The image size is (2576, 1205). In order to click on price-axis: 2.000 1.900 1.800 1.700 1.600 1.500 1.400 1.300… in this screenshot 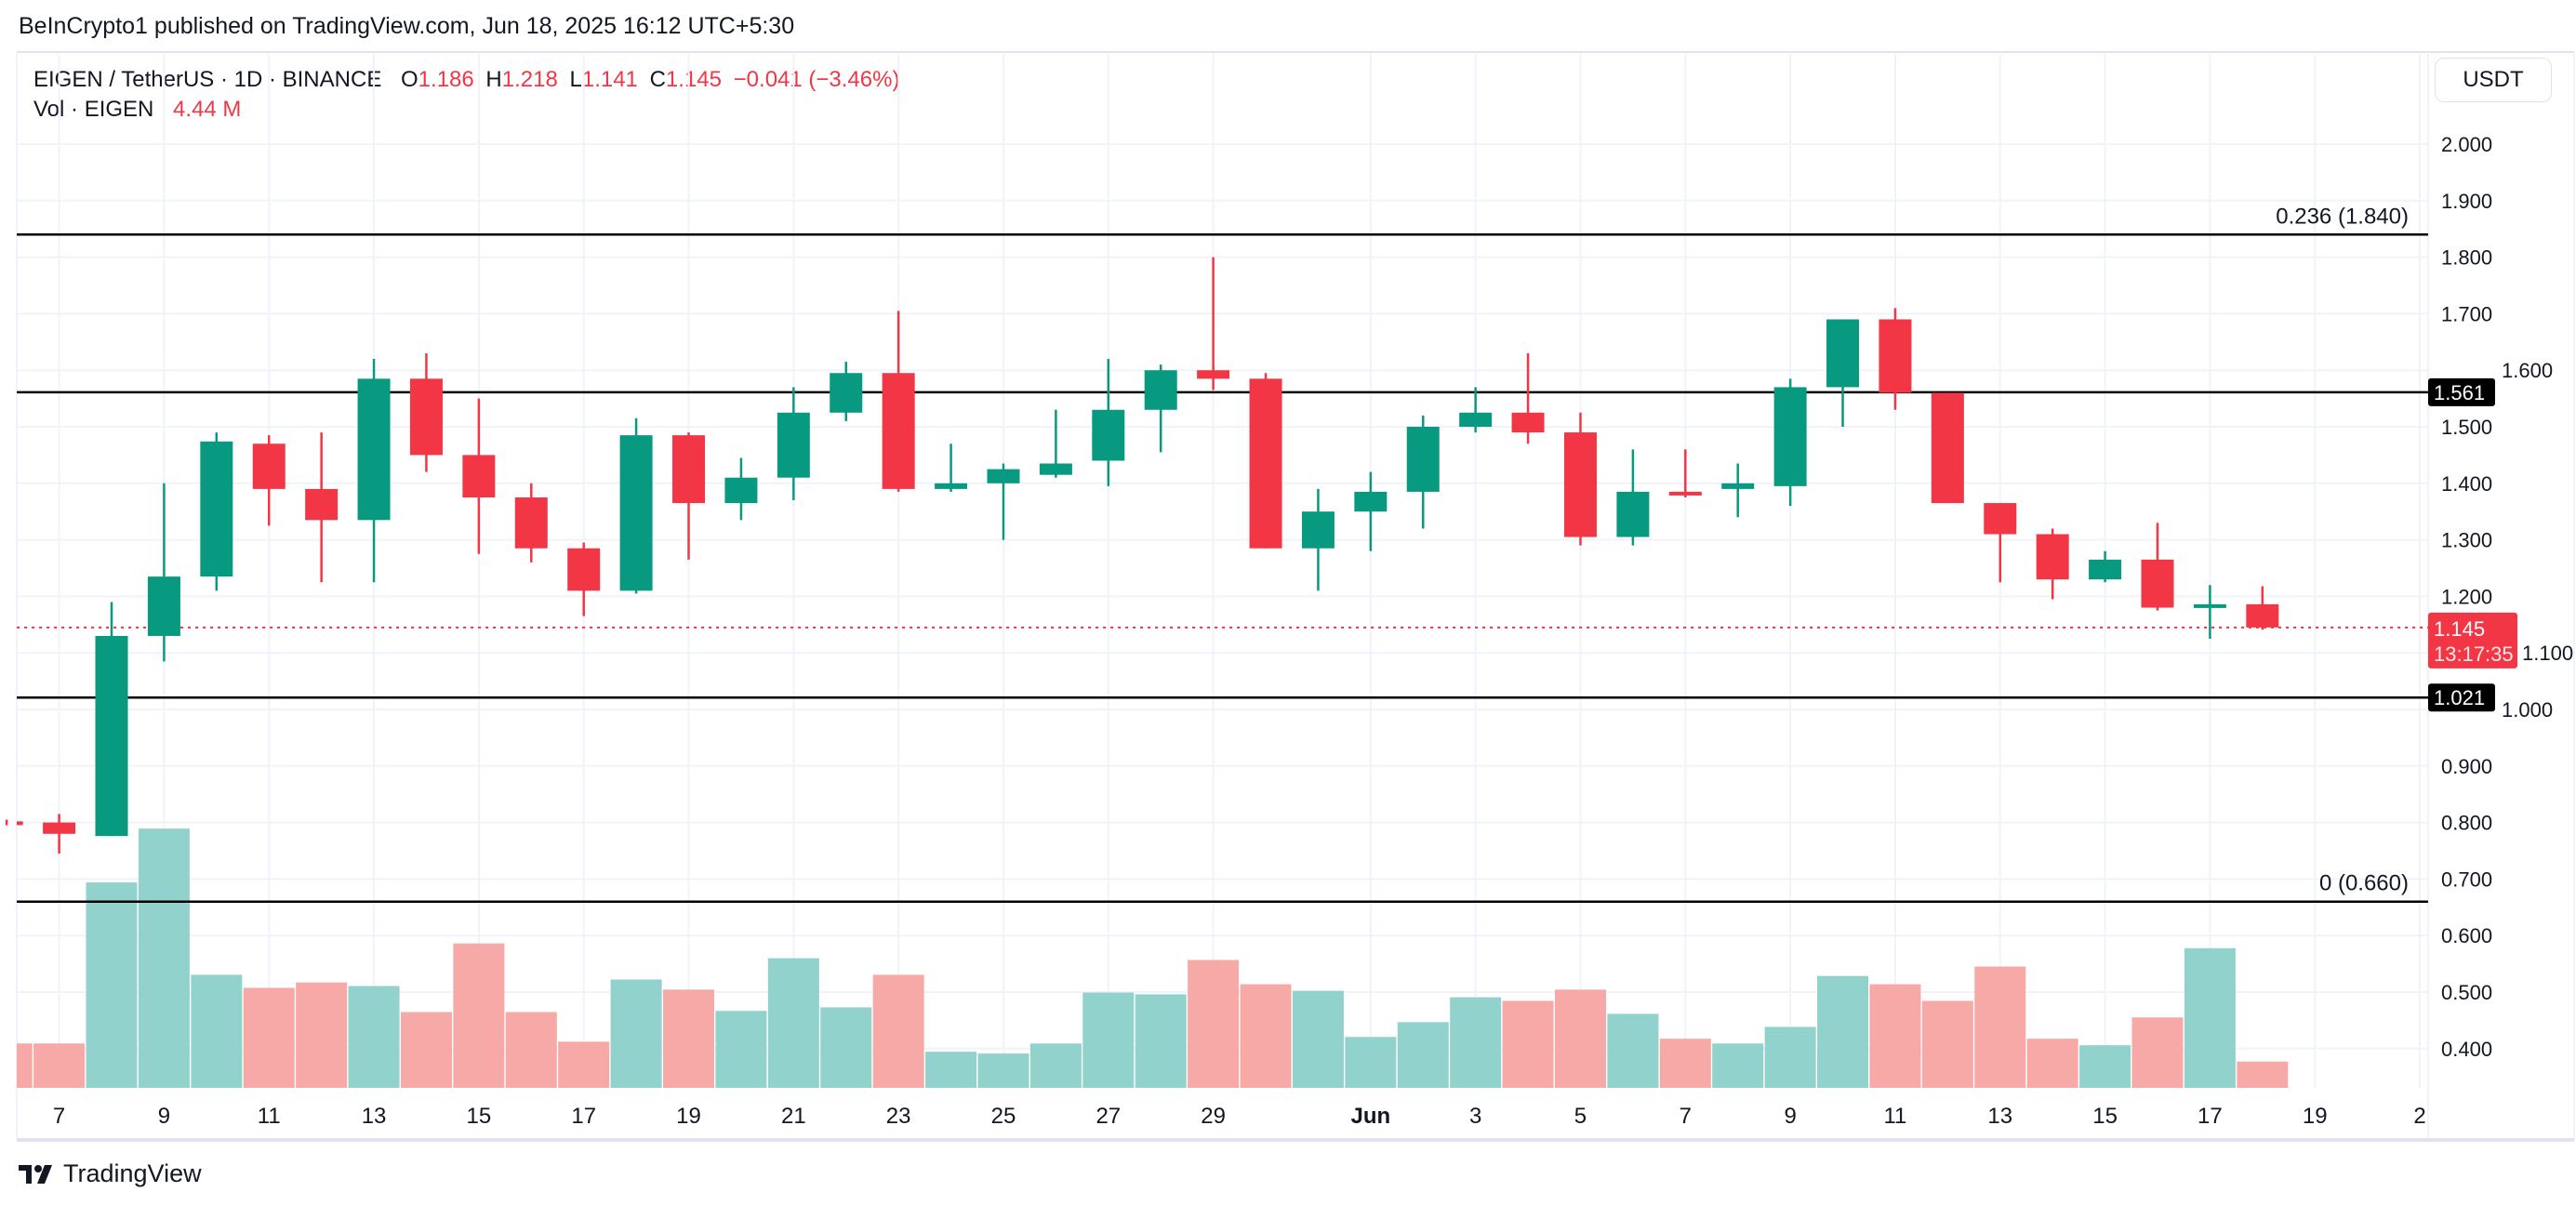, I will do `click(2500, 597)`.